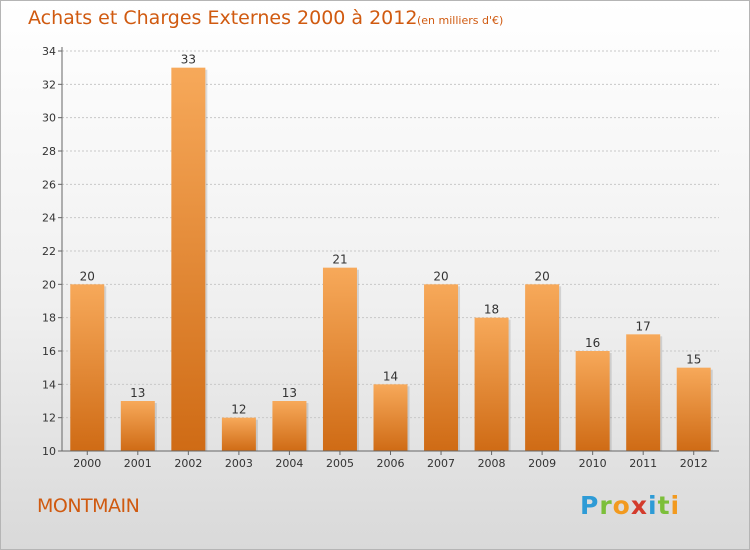 This screenshot has width=750, height=550. What do you see at coordinates (590, 505) in the screenshot?
I see `logo-letter: P` at bounding box center [590, 505].